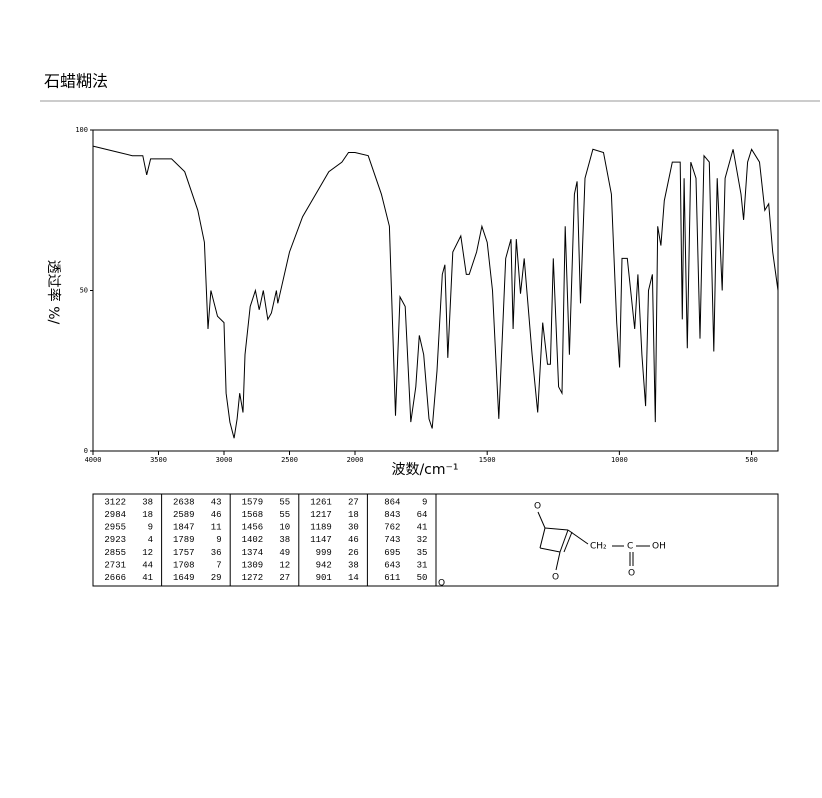  What do you see at coordinates (487, 460) in the screenshot?
I see `x-tick-label: 1500` at bounding box center [487, 460].